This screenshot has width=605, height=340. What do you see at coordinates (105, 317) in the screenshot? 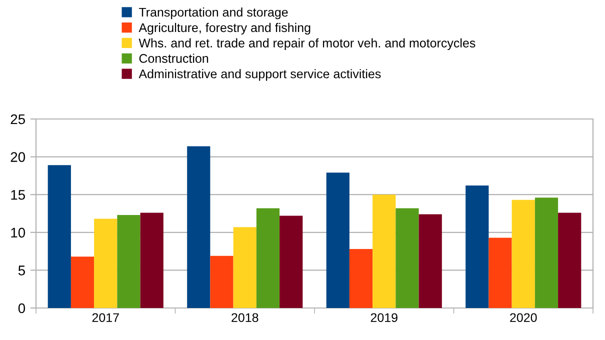
I see `x-tick-label: 2017` at bounding box center [105, 317].